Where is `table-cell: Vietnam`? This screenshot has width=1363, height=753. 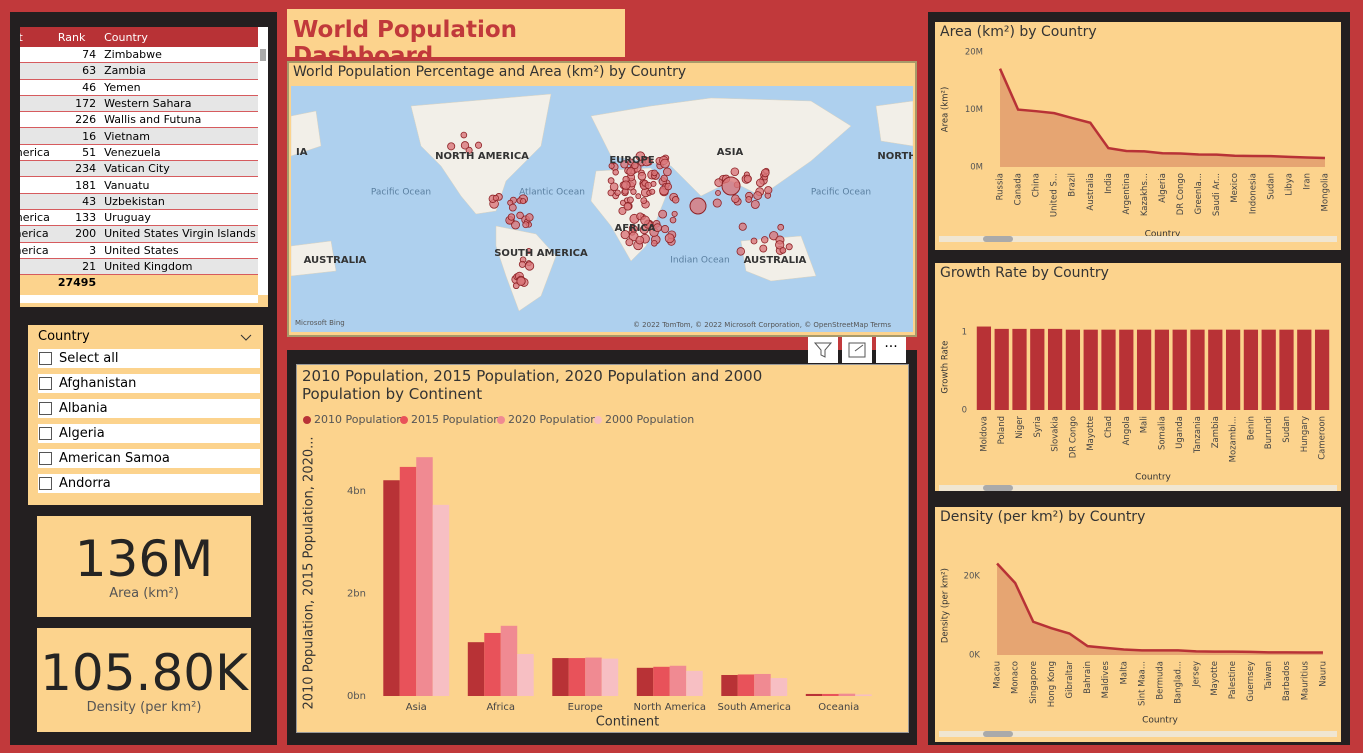 table-cell: Vietnam is located at coordinates (179, 136).